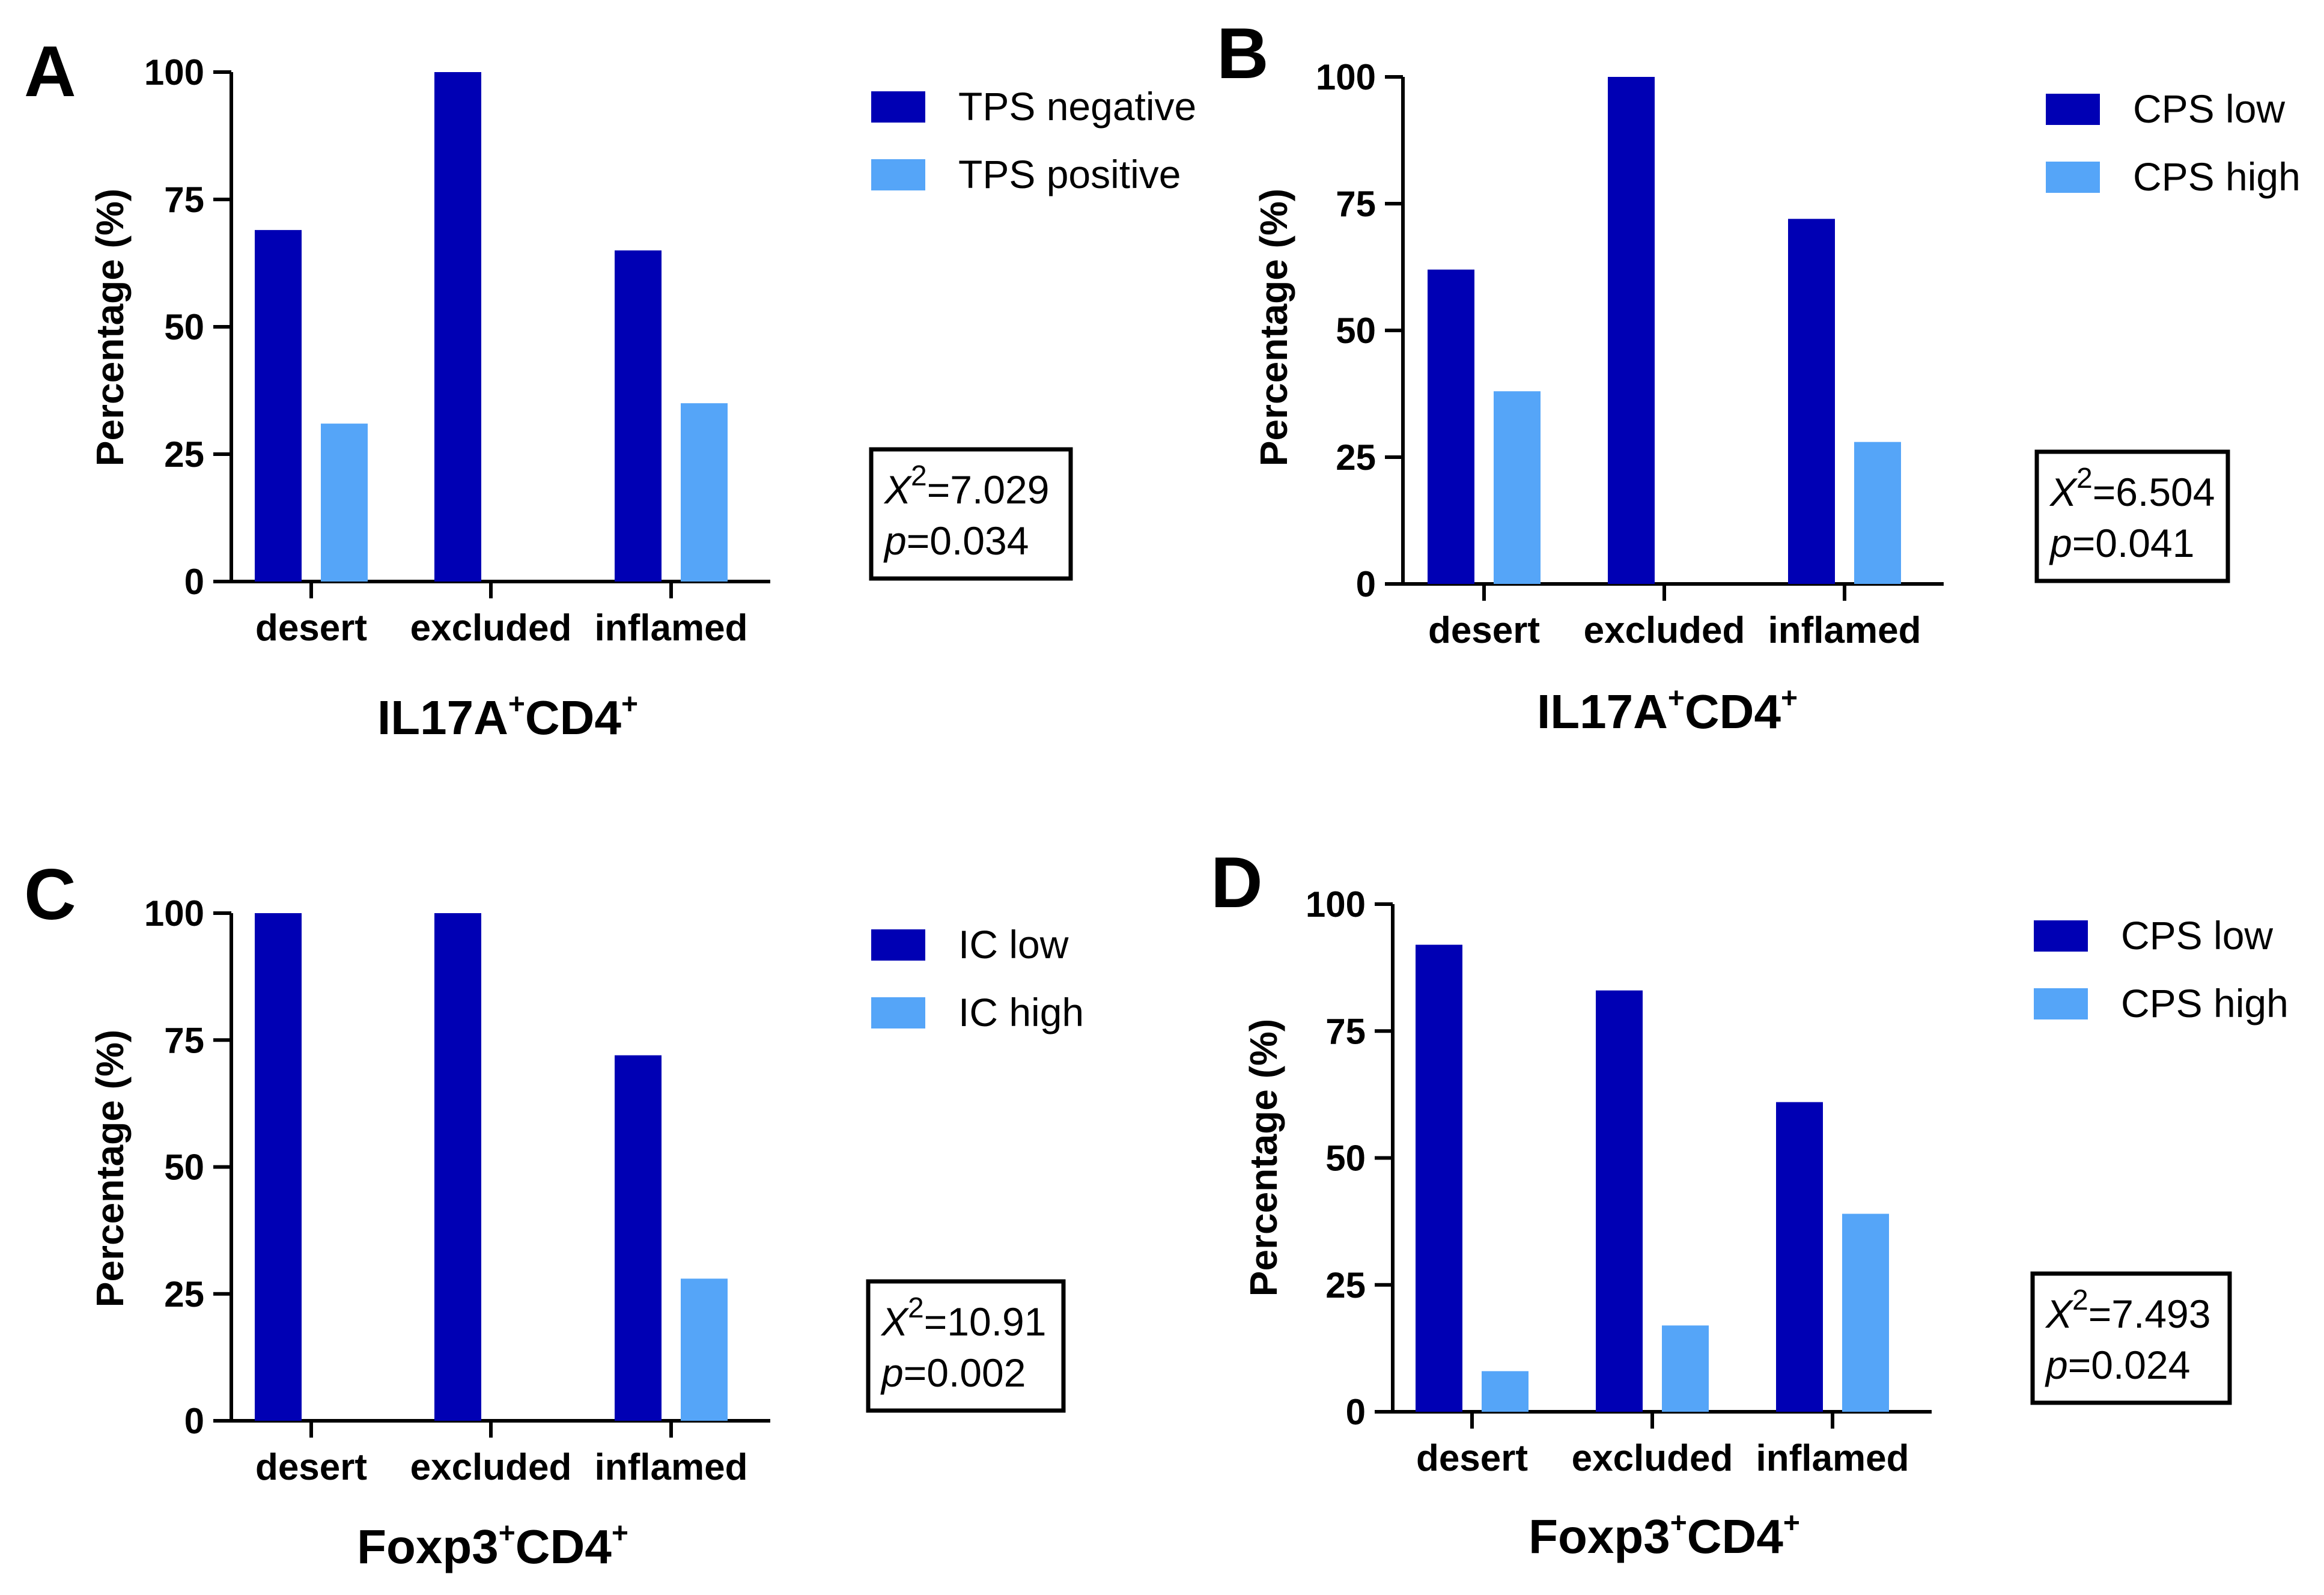 The image size is (2324, 1595). What do you see at coordinates (1070, 174) in the screenshot?
I see `panel-a-legend-label: TPS positive` at bounding box center [1070, 174].